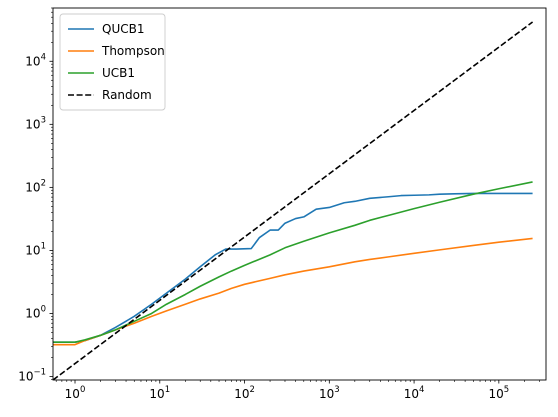  Describe the element at coordinates (75, 393) in the screenshot. I see `x-tick-label: 10⁰` at that location.